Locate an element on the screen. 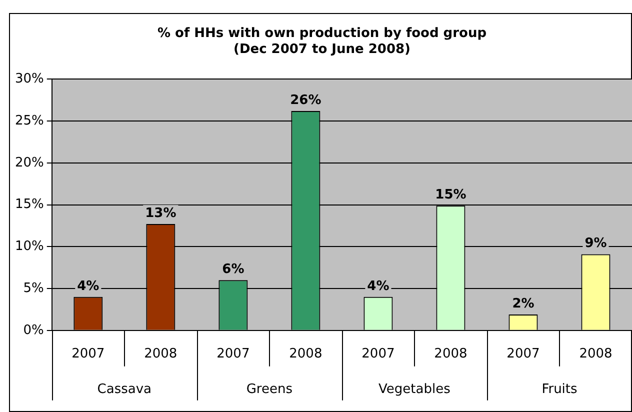  text: Greens is located at coordinates (269, 389).